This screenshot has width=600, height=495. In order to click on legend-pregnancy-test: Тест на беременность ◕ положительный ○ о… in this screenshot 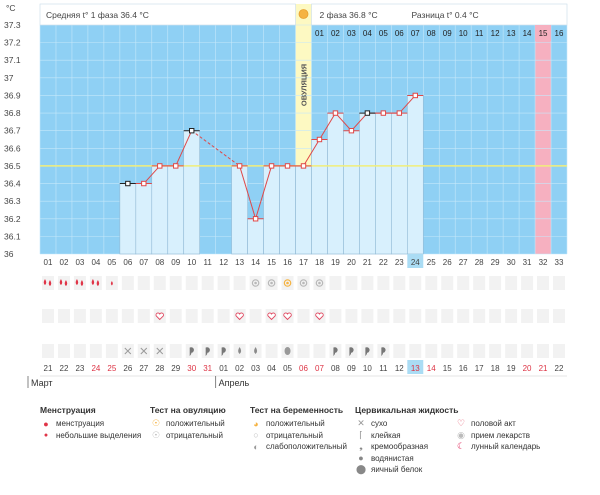, I will do `click(298, 429)`.